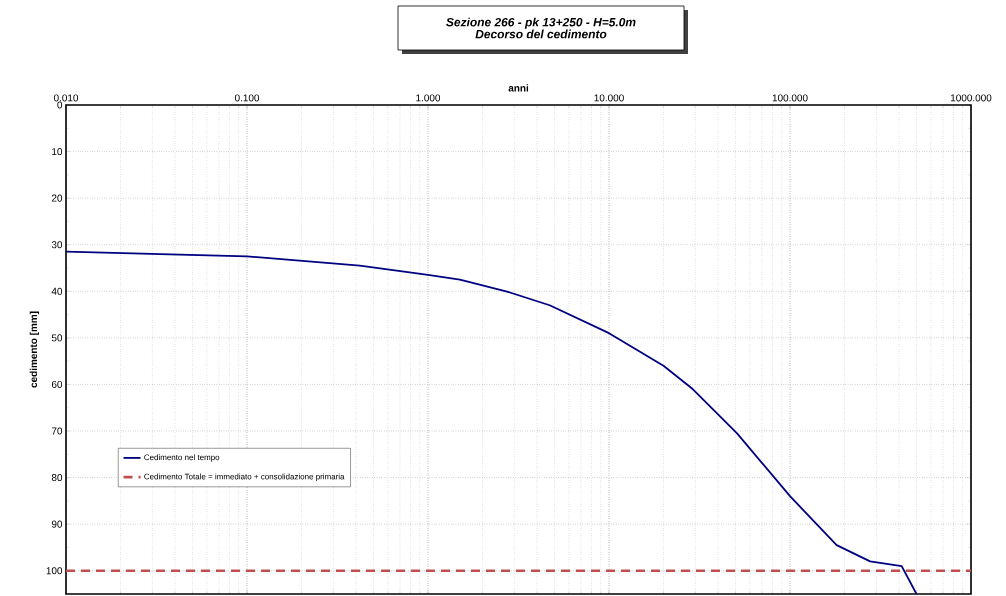  I want to click on x-axis-title: anni, so click(518, 88).